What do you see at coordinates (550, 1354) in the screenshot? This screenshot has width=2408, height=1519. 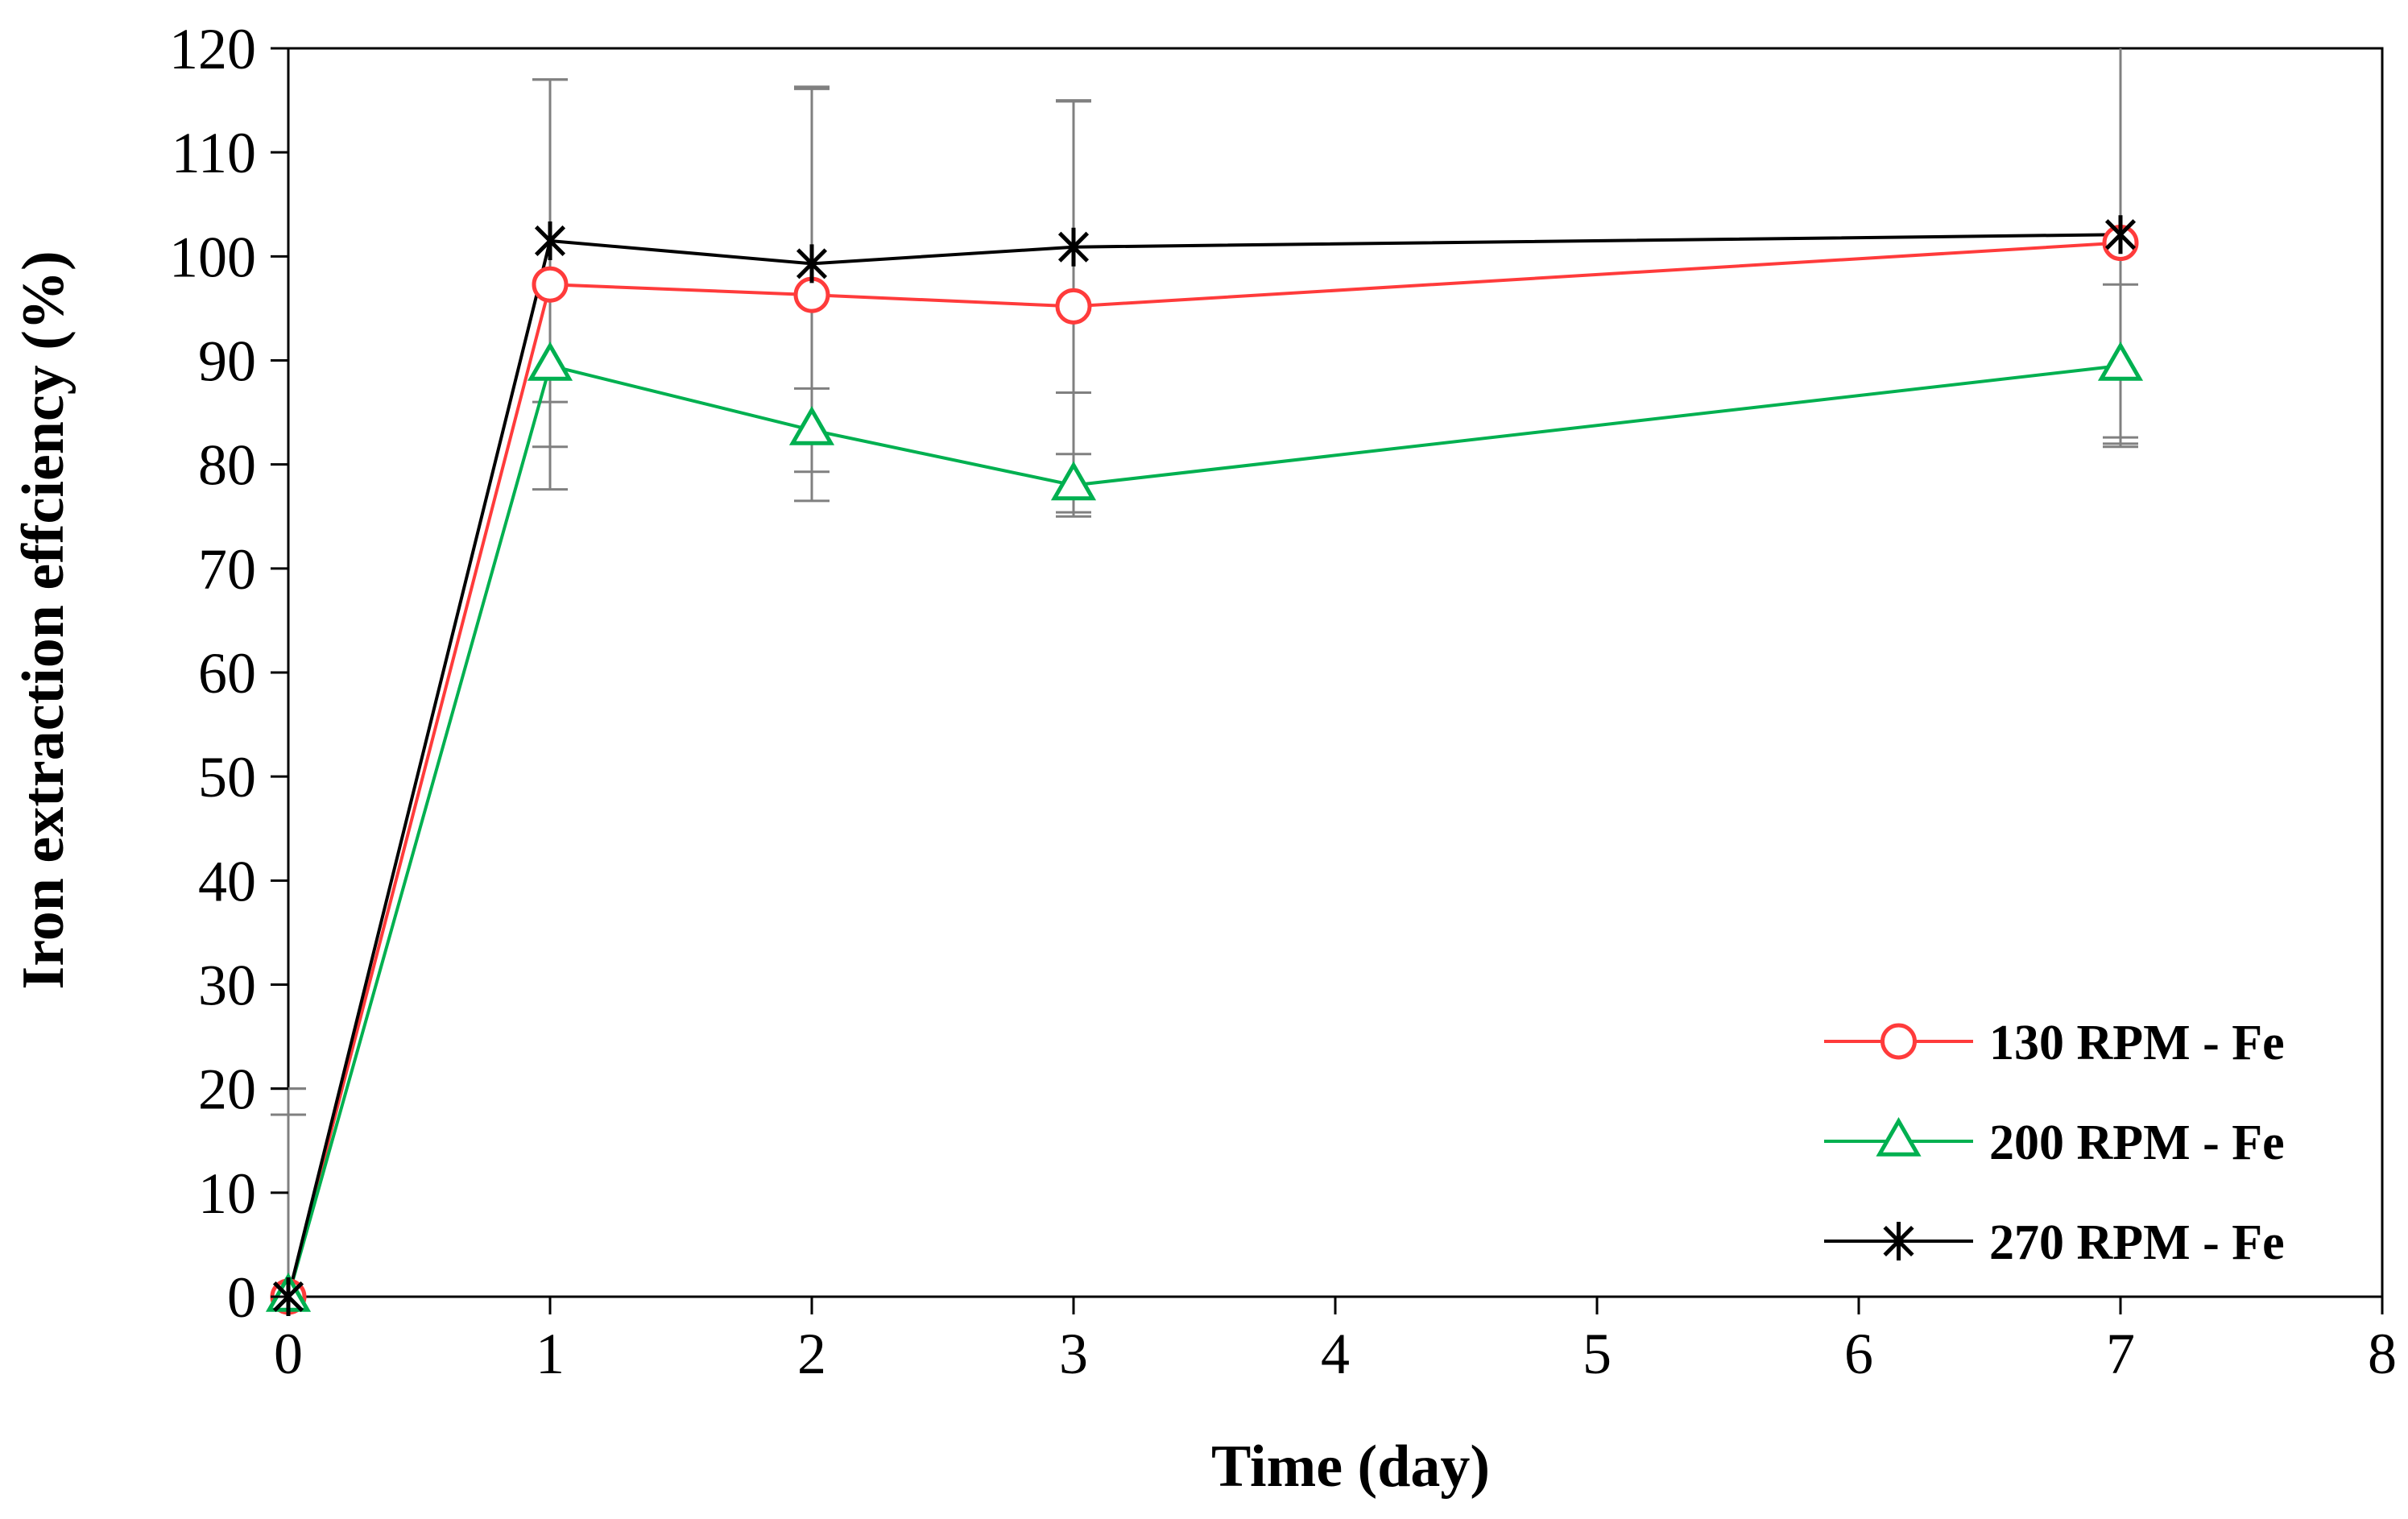 I see `x-tick-label: 1` at bounding box center [550, 1354].